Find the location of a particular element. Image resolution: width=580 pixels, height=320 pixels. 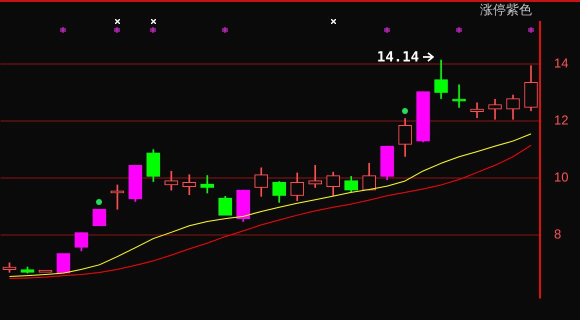

chart-title: 涨停紫色 is located at coordinates (506, 10).